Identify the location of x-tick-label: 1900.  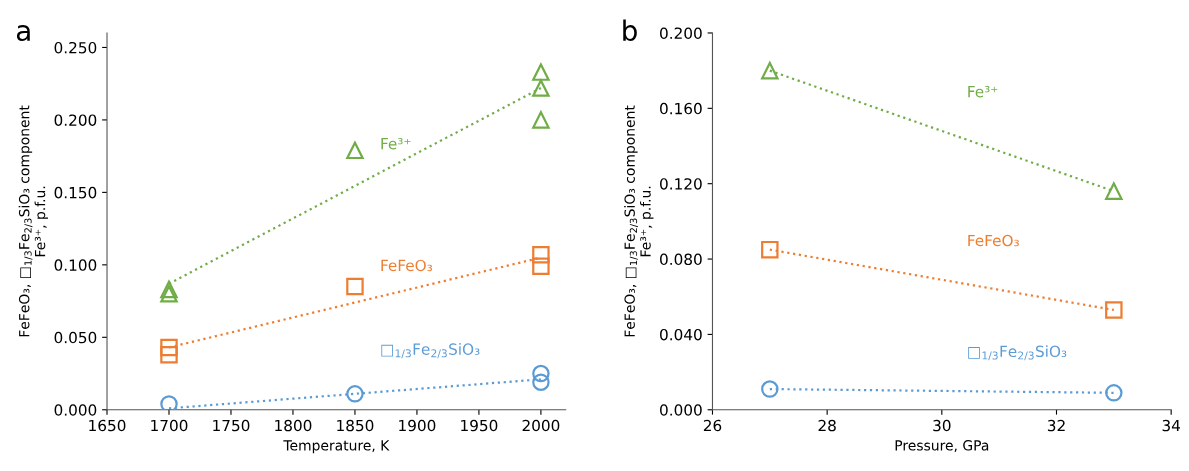
(417, 425).